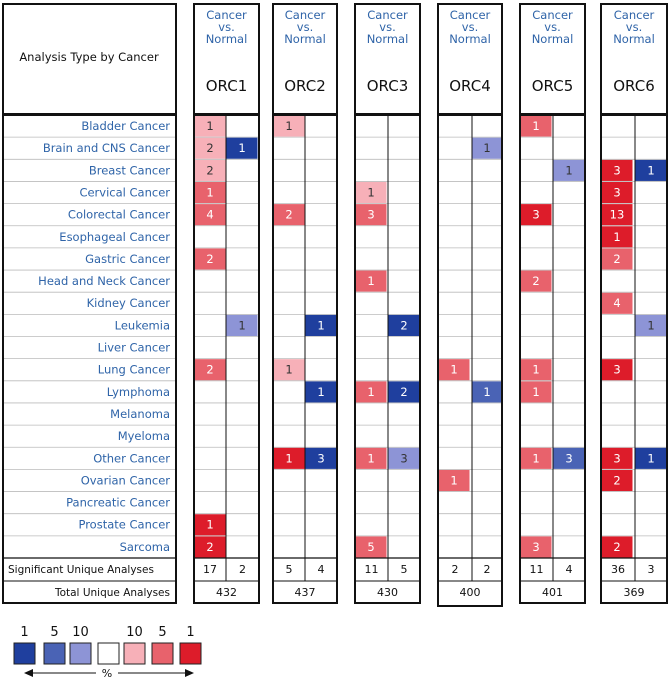  I want to click on cancer-label-esophageal-cancer: Esophageal Cancer, so click(114, 237).